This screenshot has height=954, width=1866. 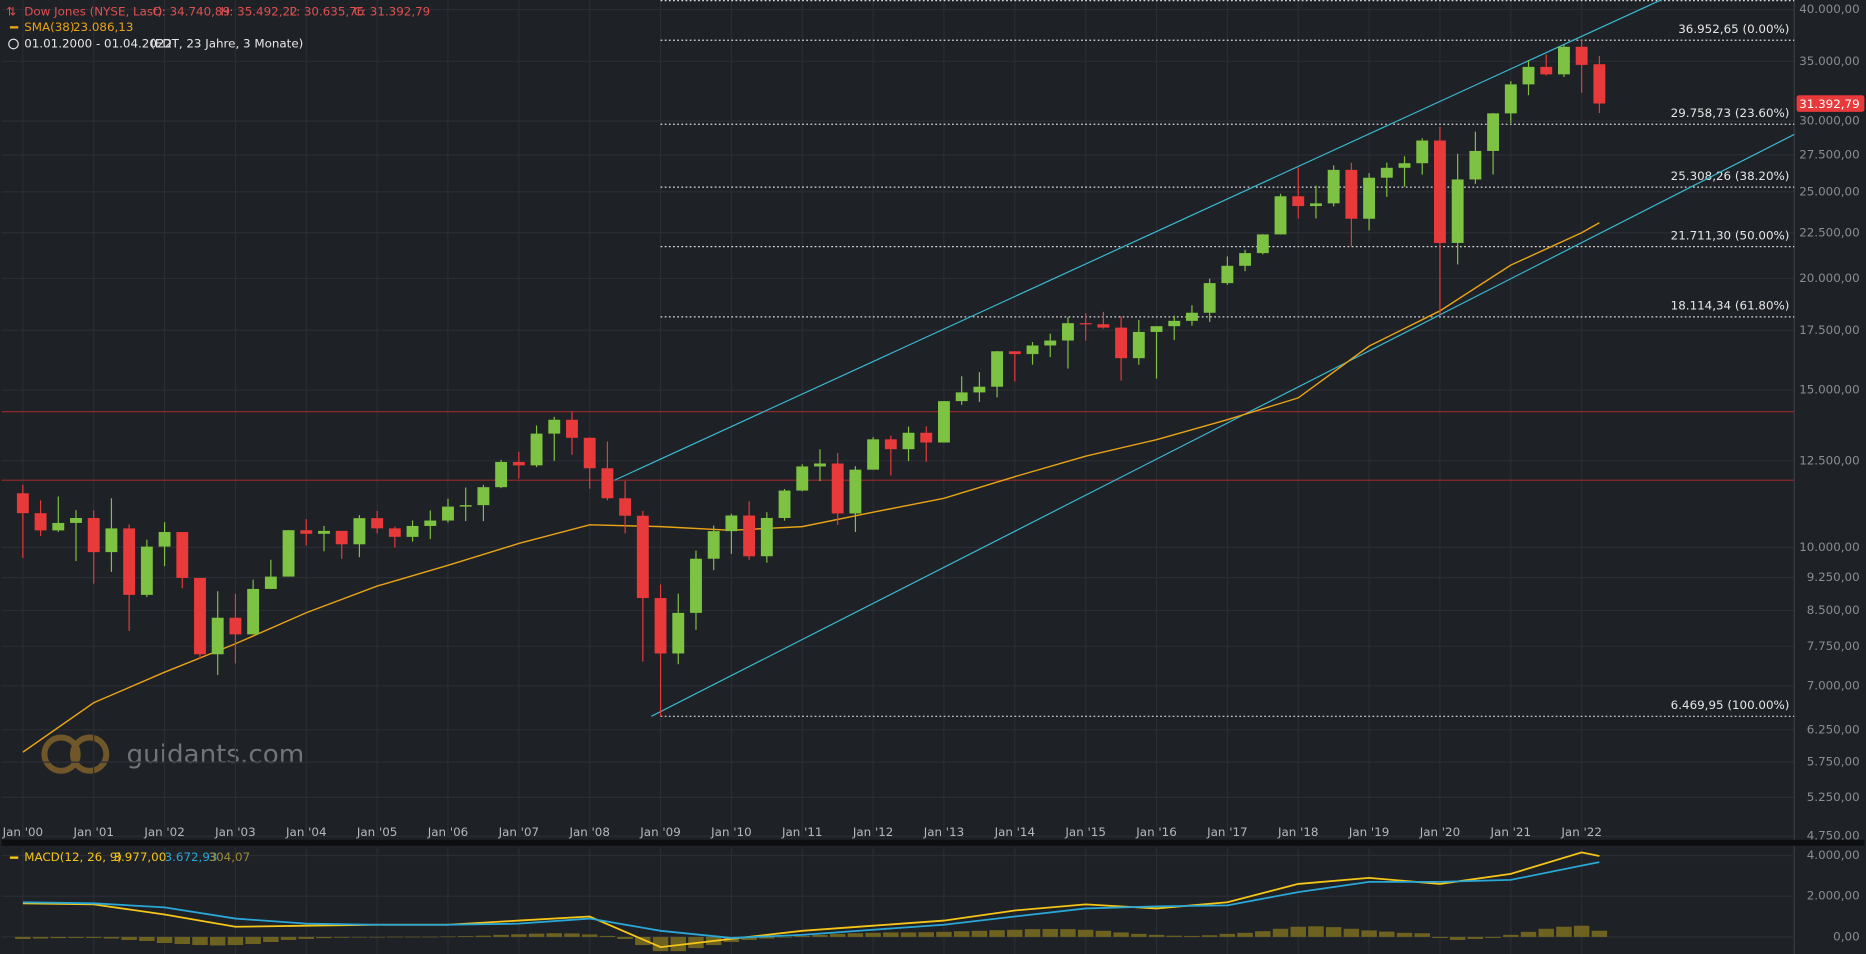 I want to click on macd-value: 3.977,00, so click(x=139, y=857).